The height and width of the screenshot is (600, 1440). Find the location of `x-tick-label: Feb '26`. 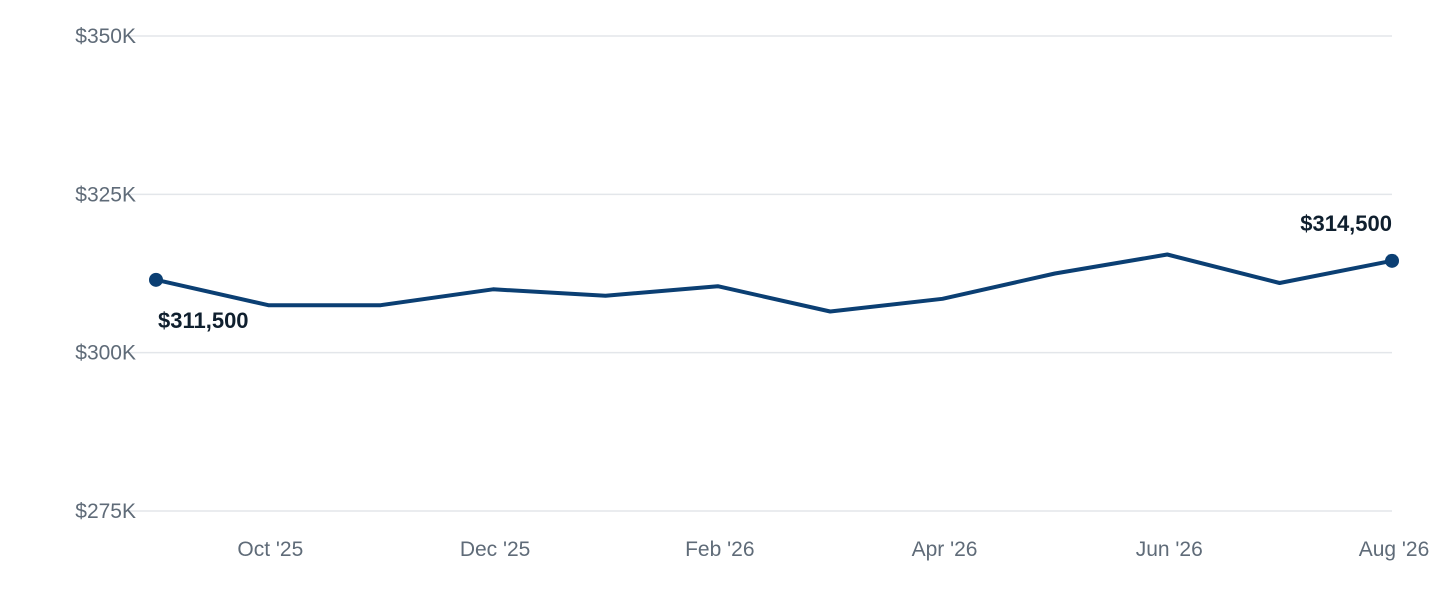

x-tick-label: Feb '26 is located at coordinates (719, 549).